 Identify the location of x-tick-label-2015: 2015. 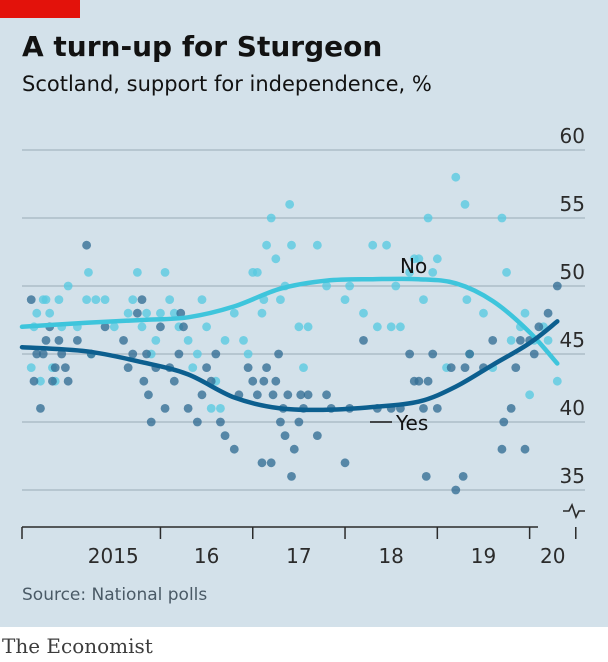
(113, 556).